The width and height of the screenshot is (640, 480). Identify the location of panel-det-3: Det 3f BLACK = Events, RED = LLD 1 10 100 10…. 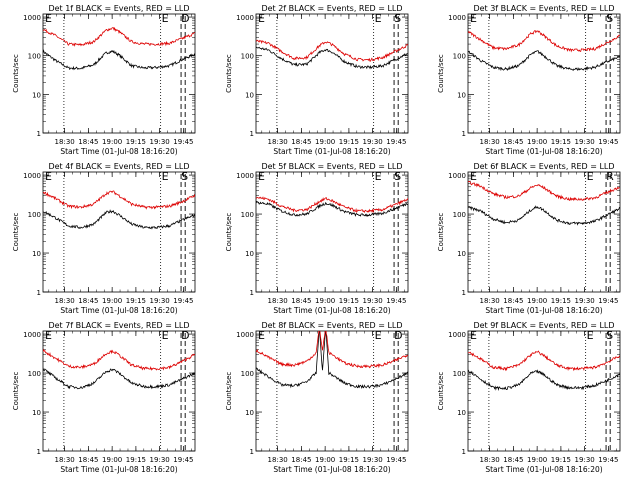
(529, 80).